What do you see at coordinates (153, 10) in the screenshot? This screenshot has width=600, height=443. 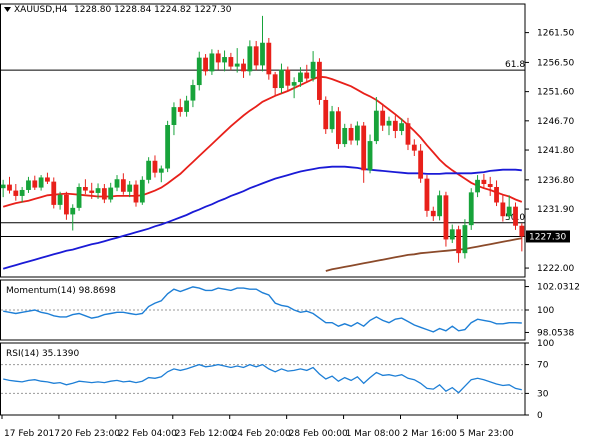 I see `ohlc-values: 1228.80 1228.84 1224.82 1227.30` at bounding box center [153, 10].